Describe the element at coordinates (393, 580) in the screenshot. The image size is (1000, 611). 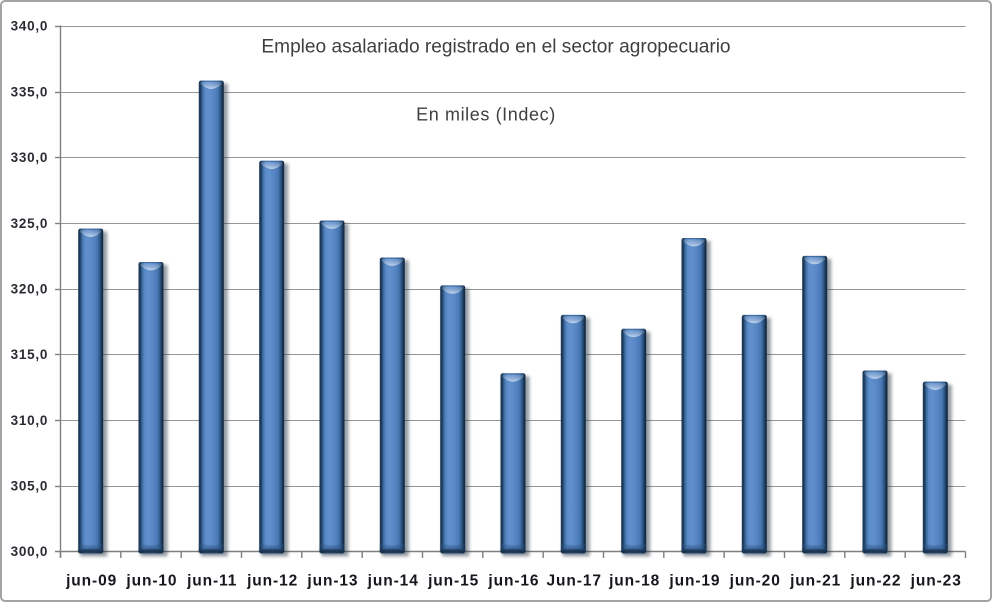
I see `svg-text: jun-14` at that location.